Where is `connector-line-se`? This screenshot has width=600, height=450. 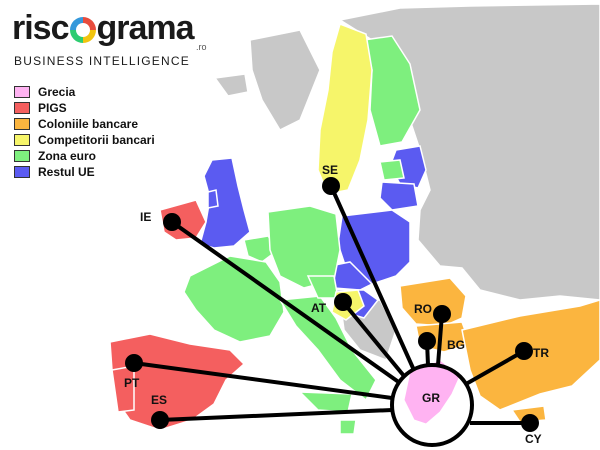
connector-line-se is located at coordinates (372, 277).